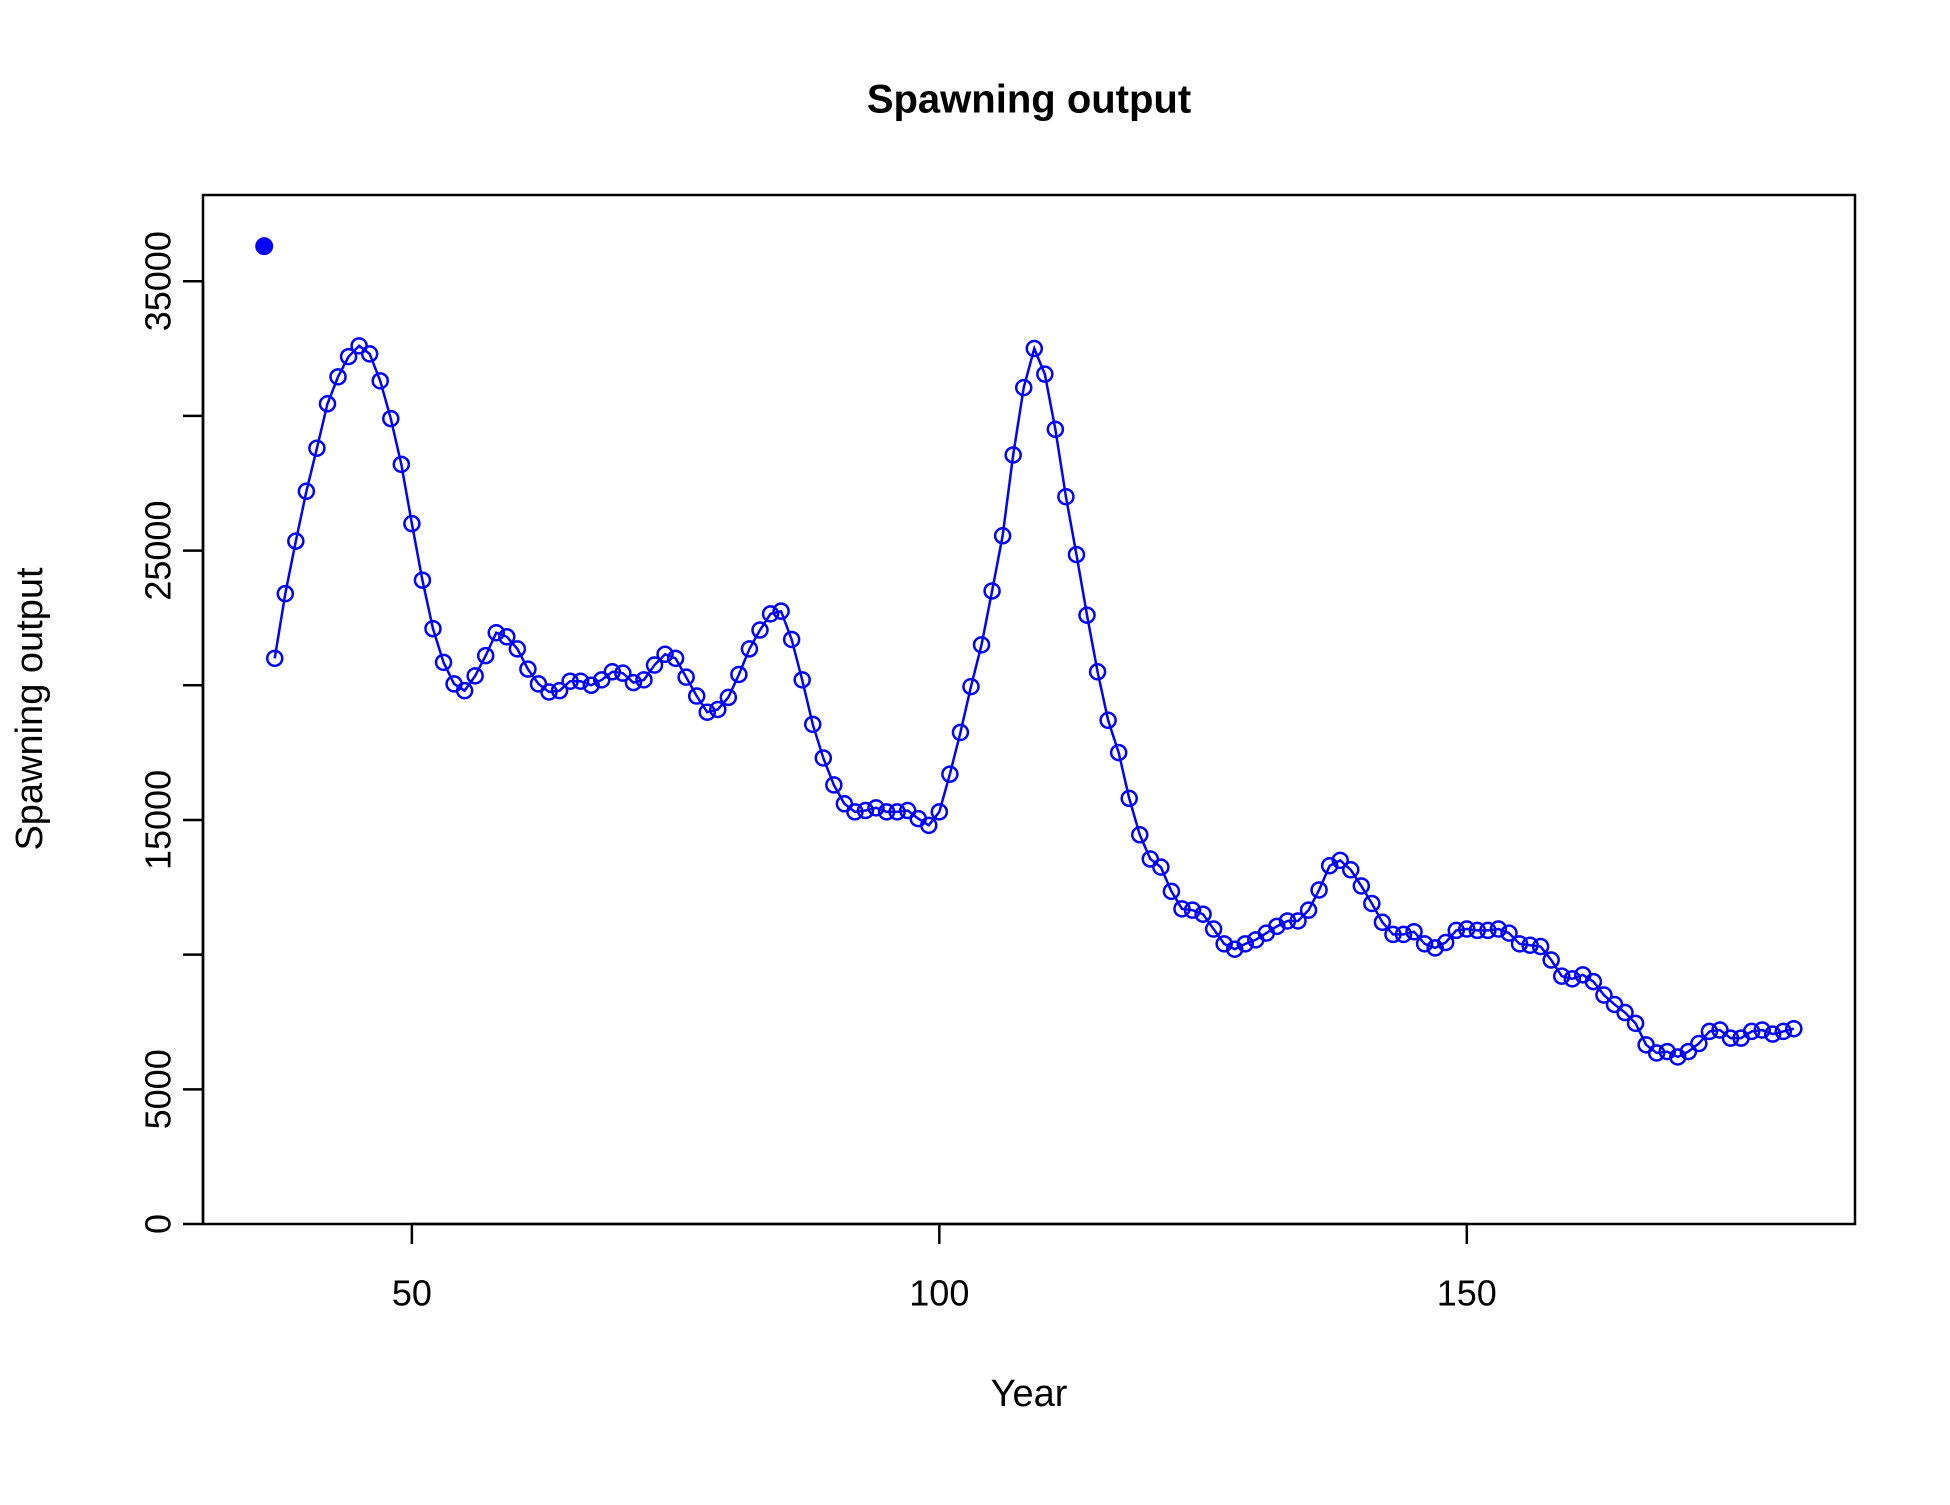  What do you see at coordinates (939, 1293) in the screenshot?
I see `x-tick-label: 100` at bounding box center [939, 1293].